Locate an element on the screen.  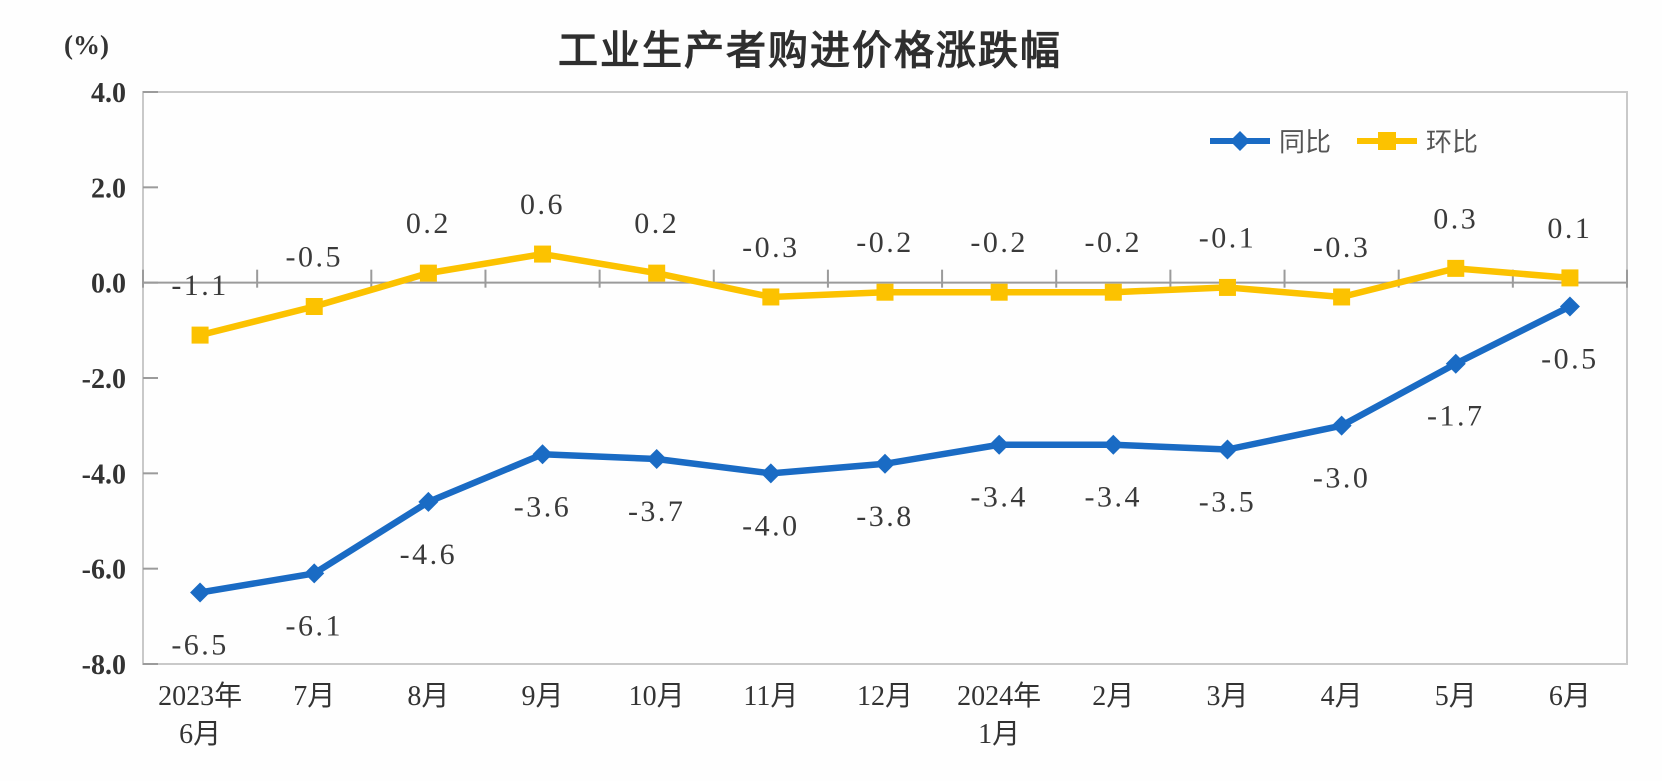
x-tick-label: 2023年 is located at coordinates (200, 696).